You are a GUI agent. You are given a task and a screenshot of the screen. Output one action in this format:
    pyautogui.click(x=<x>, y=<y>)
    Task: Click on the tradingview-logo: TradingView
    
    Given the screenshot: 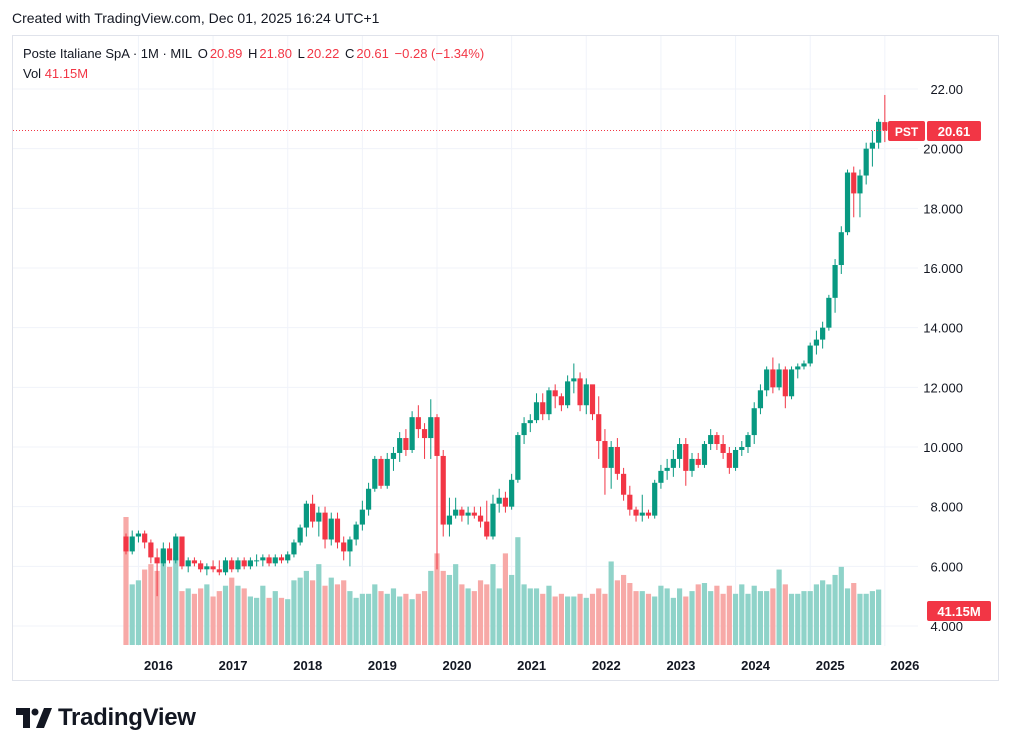 What is the action you would take?
    pyautogui.click(x=106, y=718)
    